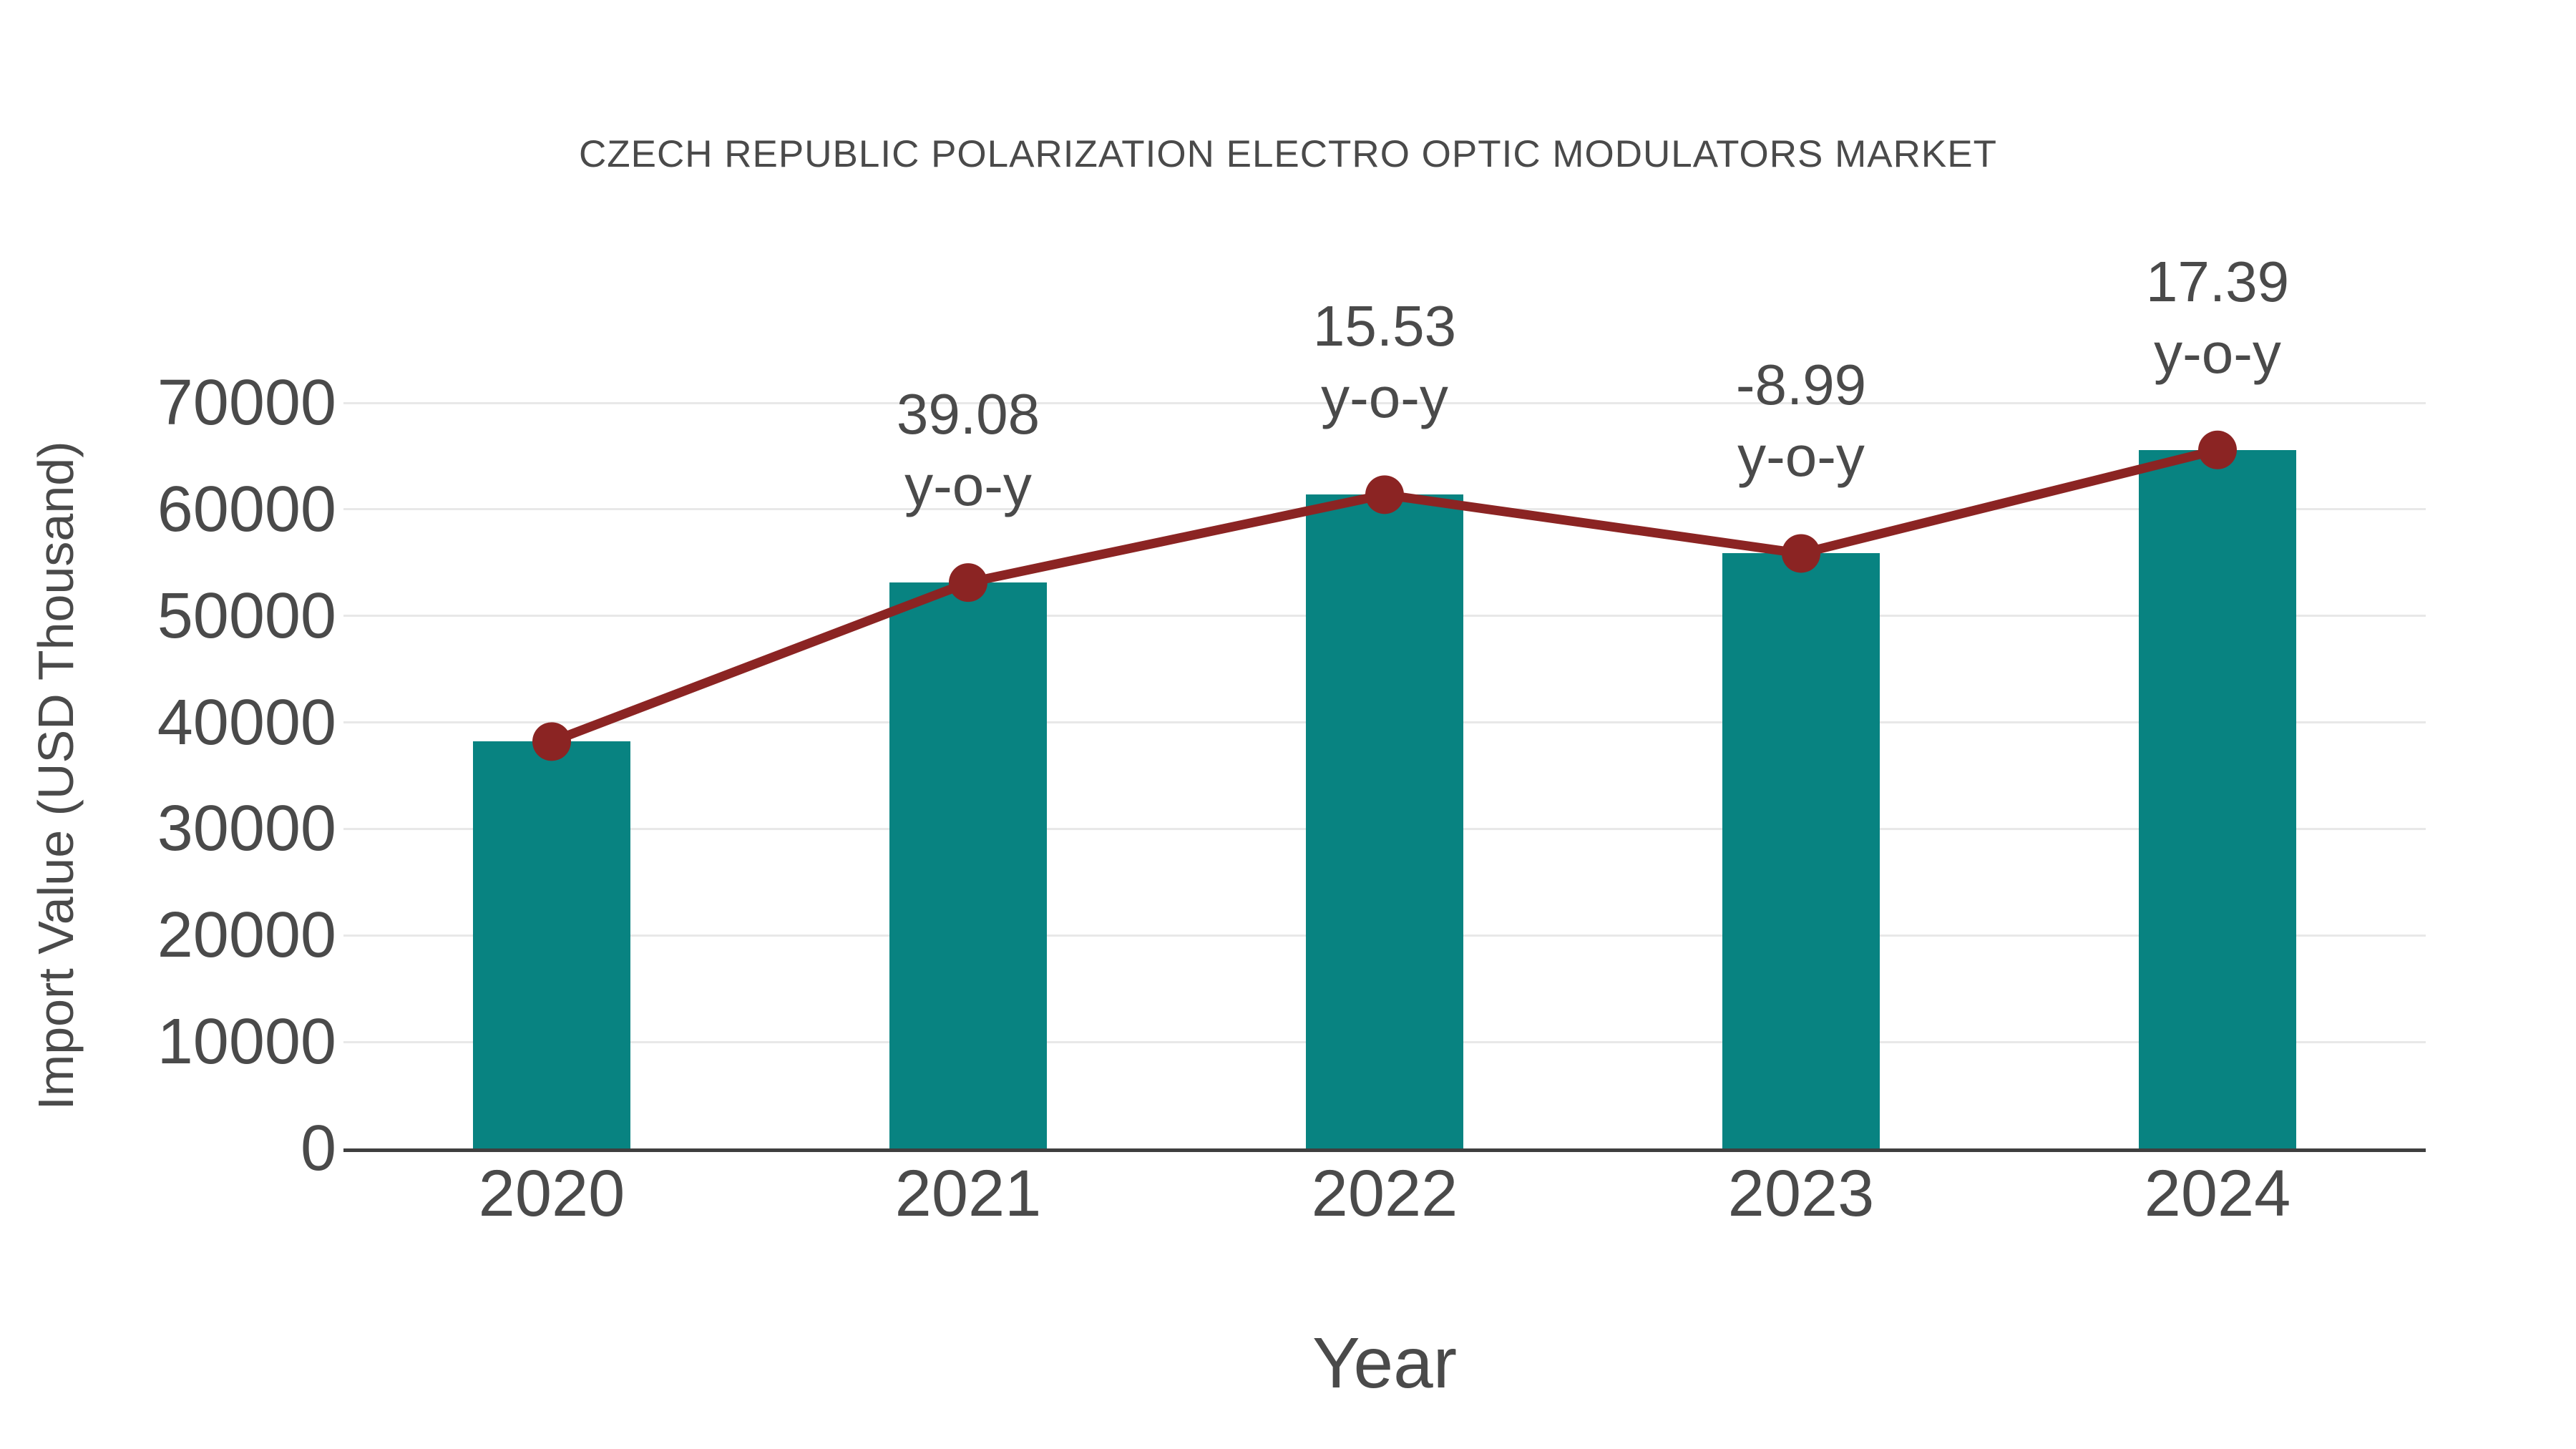  I want to click on annotation-2023-label: y-o-y, so click(1801, 456).